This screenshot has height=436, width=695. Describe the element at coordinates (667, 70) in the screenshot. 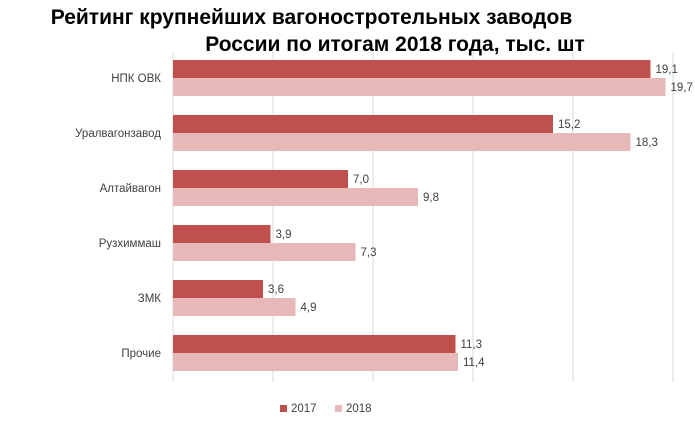

I see `data-label-2017-1: 19,1` at that location.